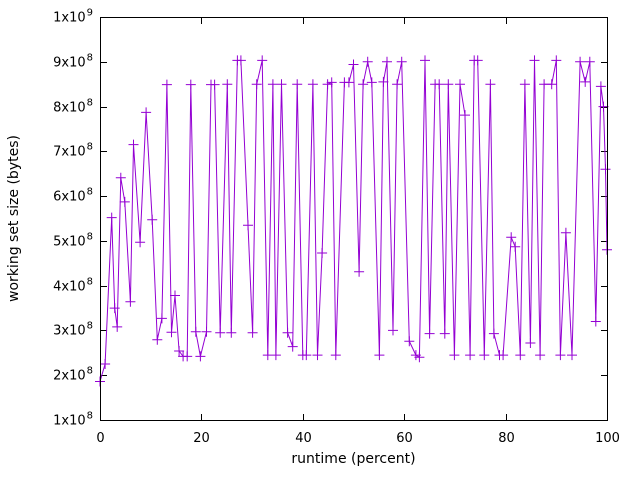 The width and height of the screenshot is (640, 484). I want to click on y-tick-label: 7x10⁸, so click(73, 151).